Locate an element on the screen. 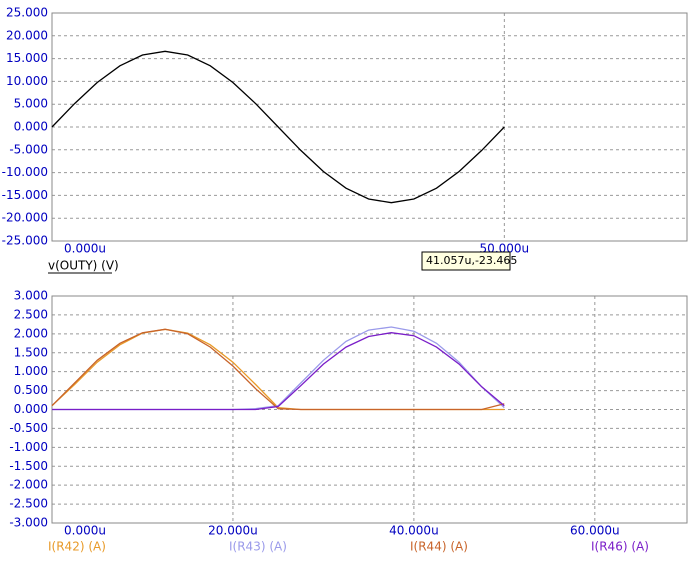 Image resolution: width=688 pixels, height=568 pixels. tooltip-box is located at coordinates (466, 261).